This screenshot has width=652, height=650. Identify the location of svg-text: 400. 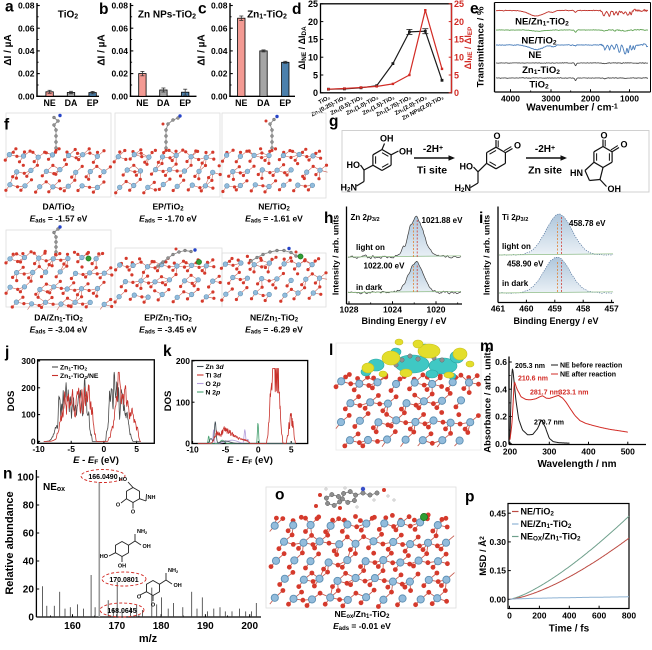
(588, 452).